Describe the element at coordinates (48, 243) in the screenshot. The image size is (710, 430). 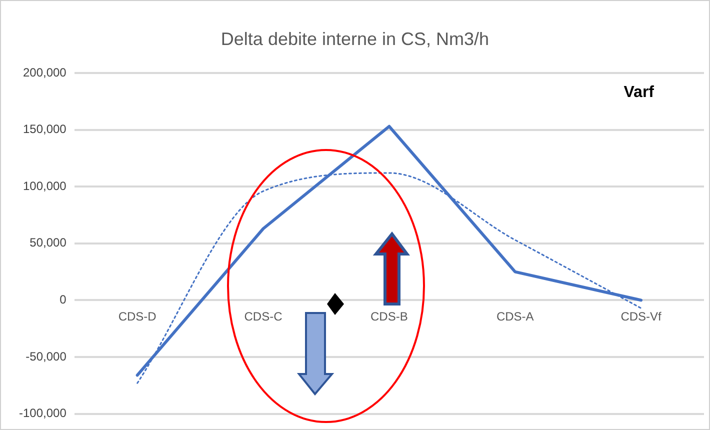
I see `y-tick-label: 50,000` at that location.